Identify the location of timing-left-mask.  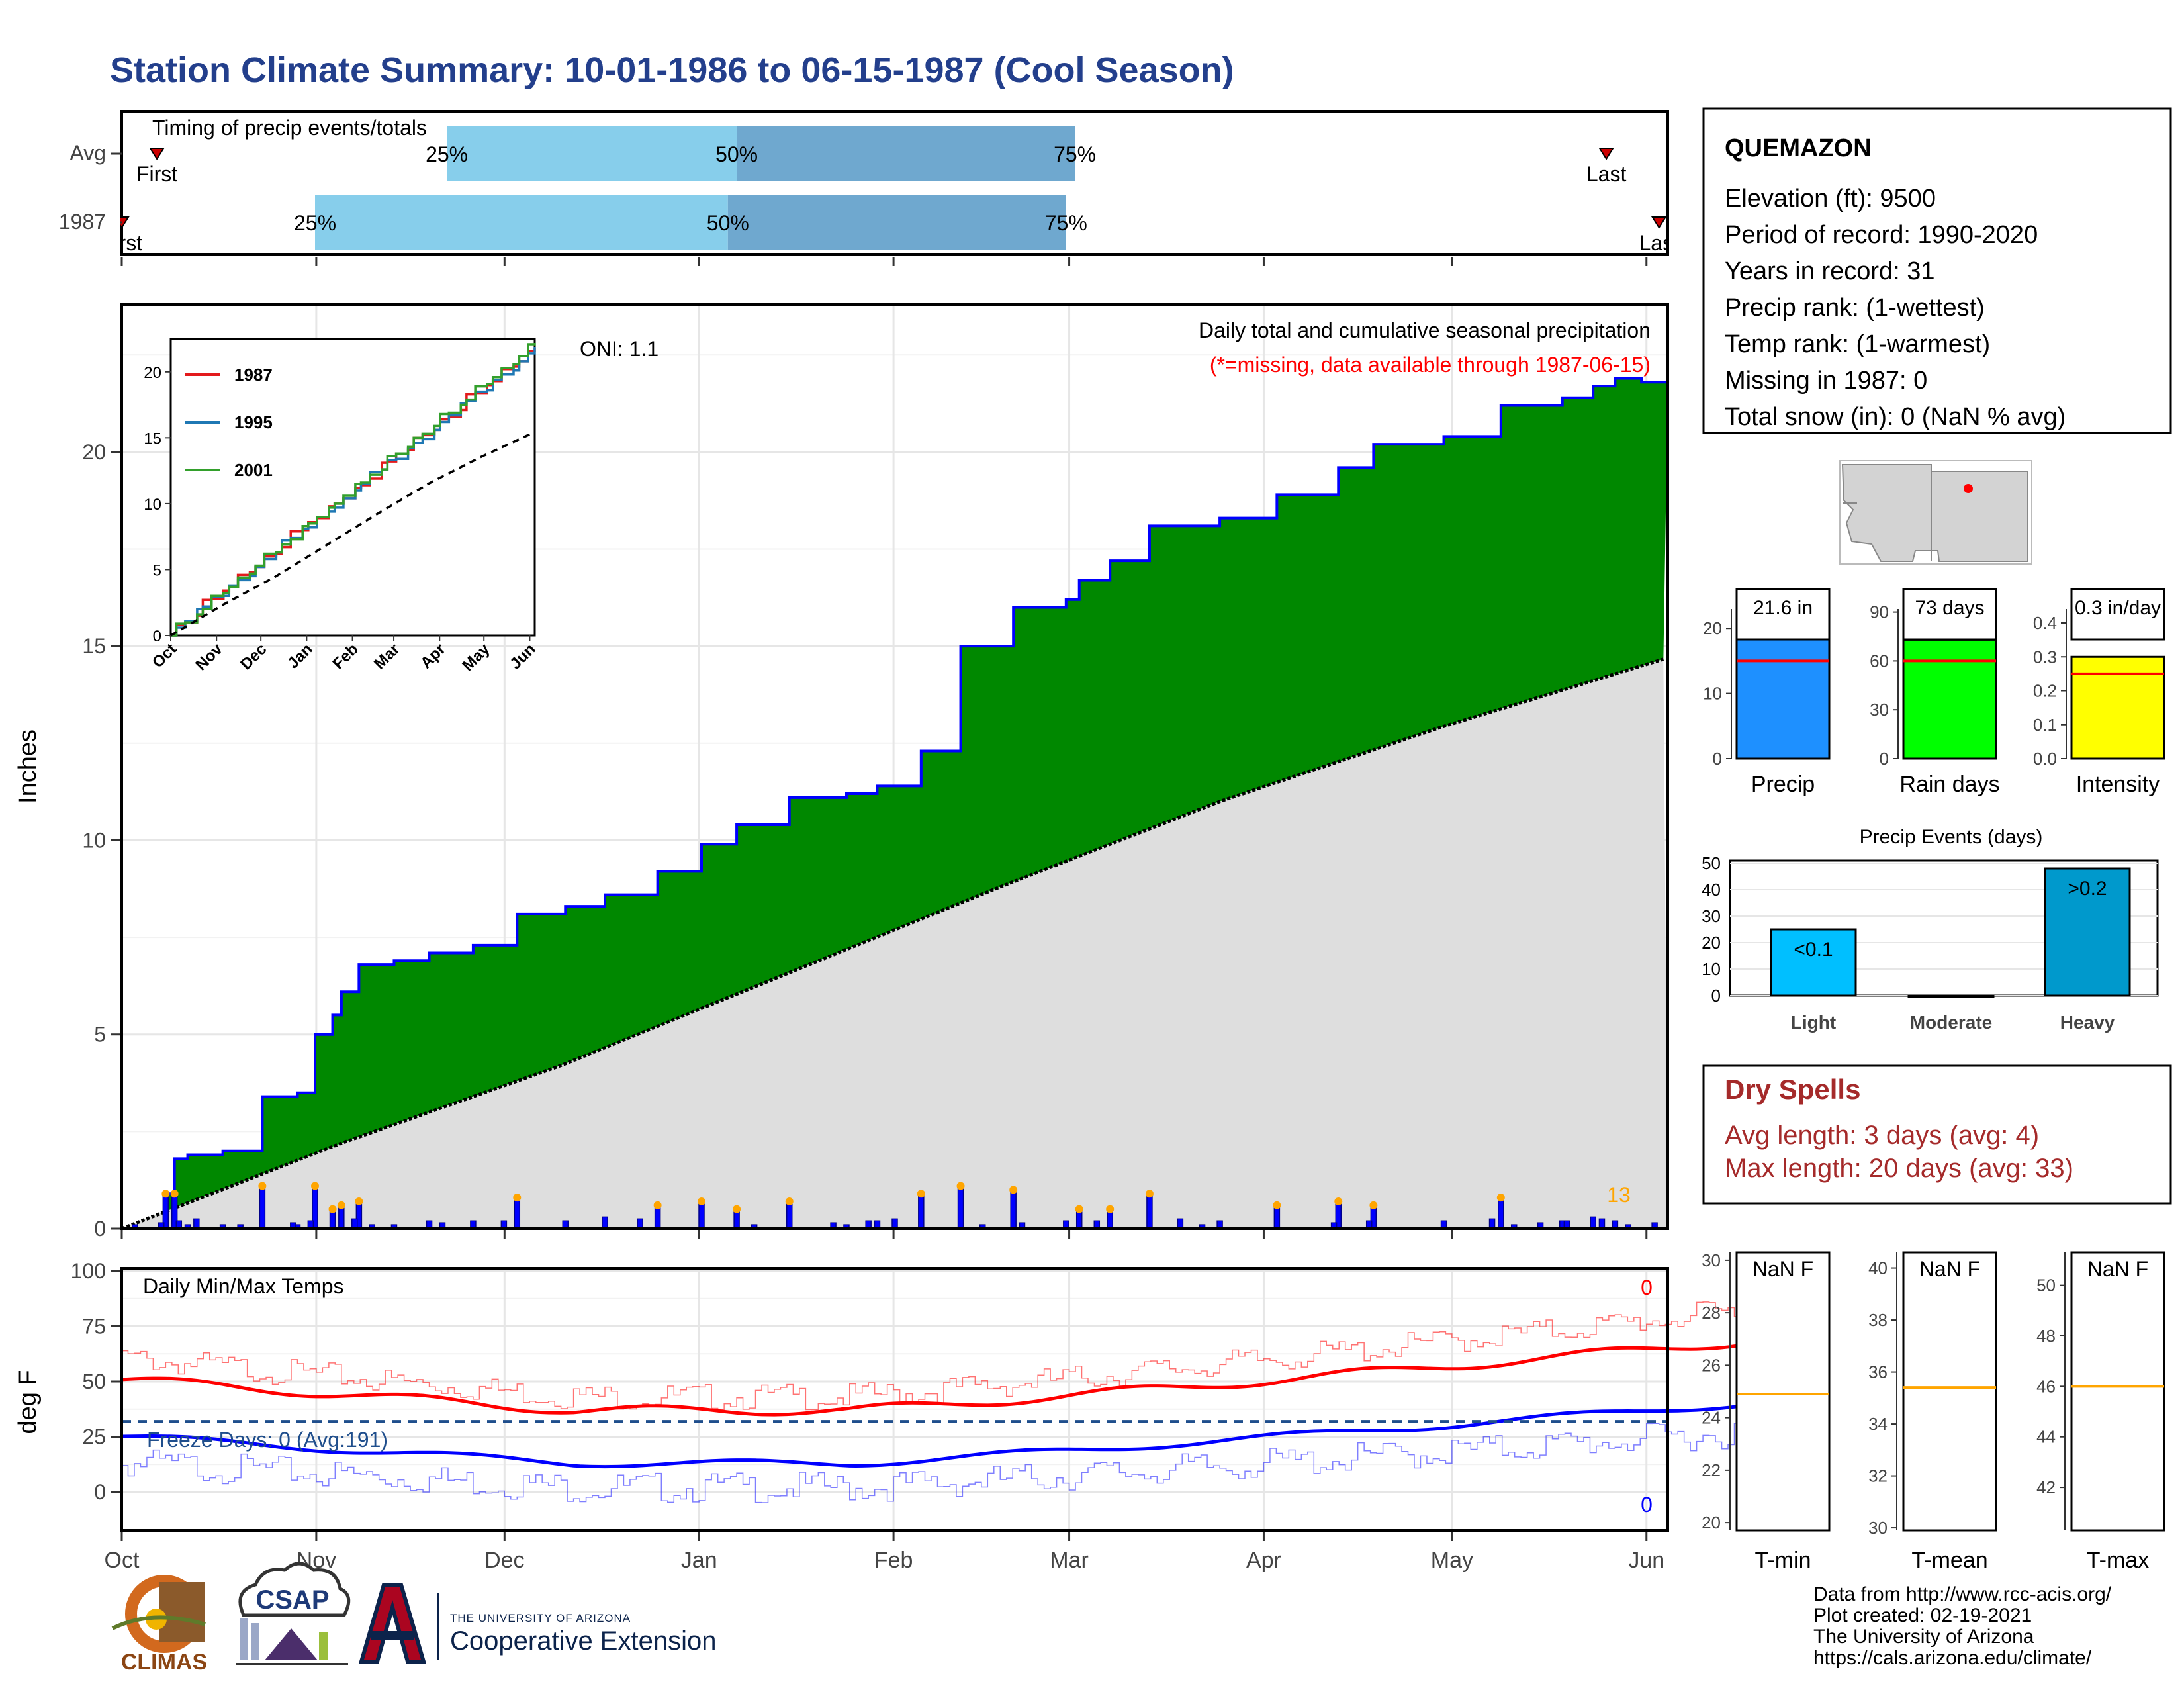
(93, 228).